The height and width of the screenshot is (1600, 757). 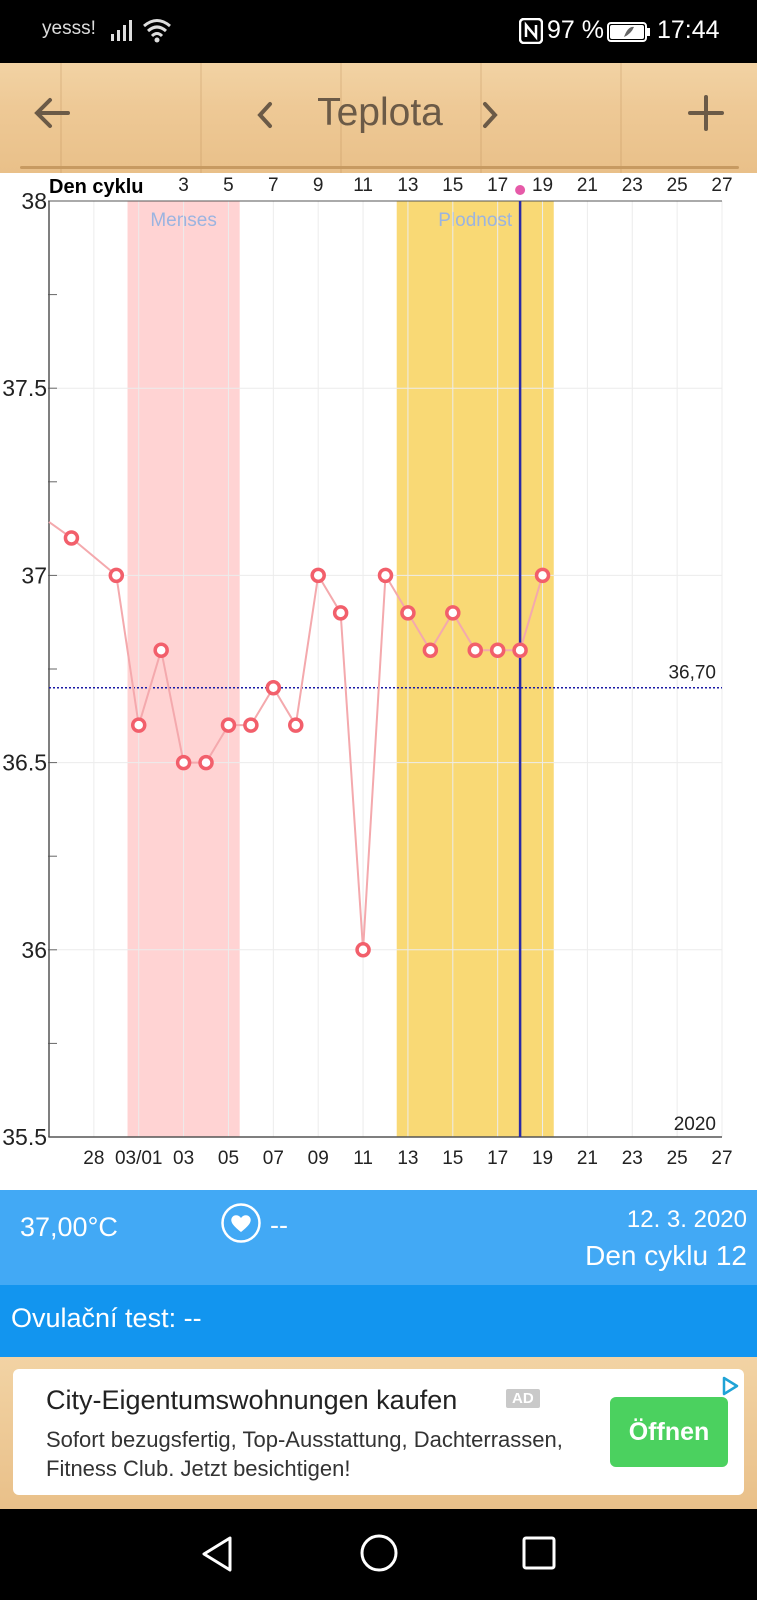 What do you see at coordinates (318, 185) in the screenshot?
I see `top-tick-label: 9` at bounding box center [318, 185].